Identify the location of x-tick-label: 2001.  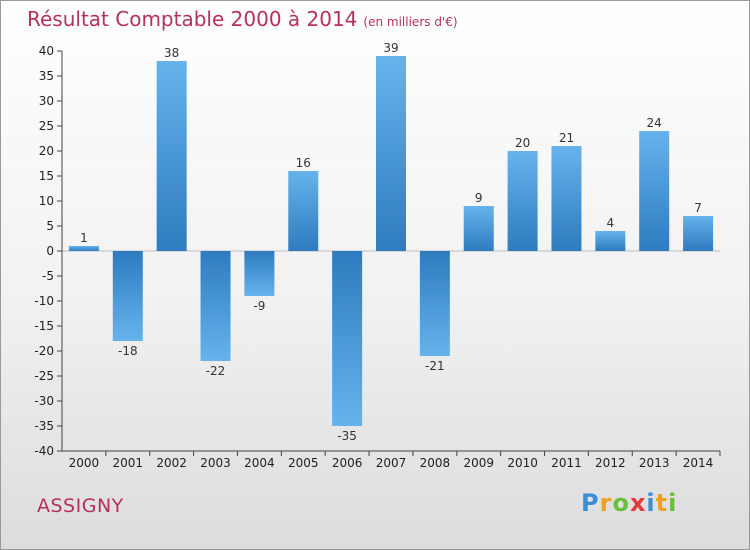
(128, 463).